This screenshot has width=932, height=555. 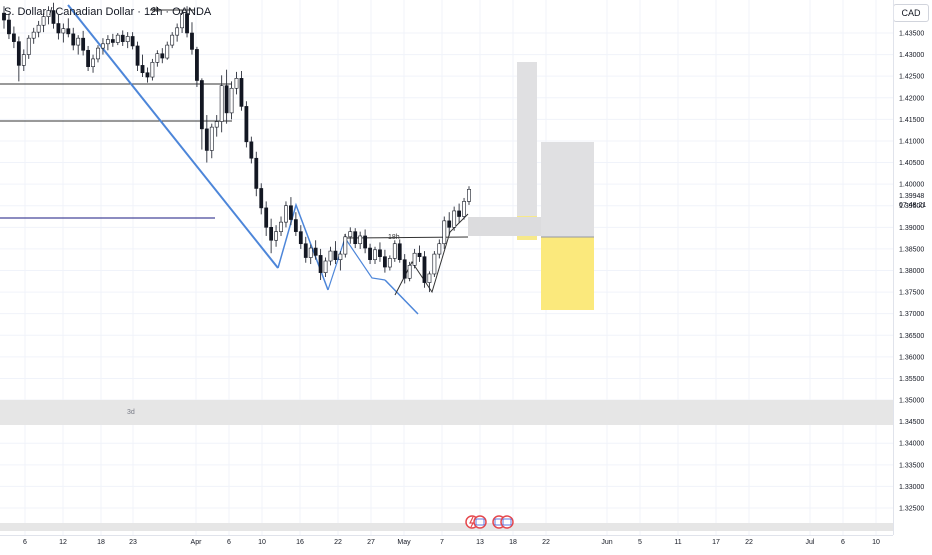 What do you see at coordinates (546, 542) in the screenshot?
I see `time-tick-label: 22` at bounding box center [546, 542].